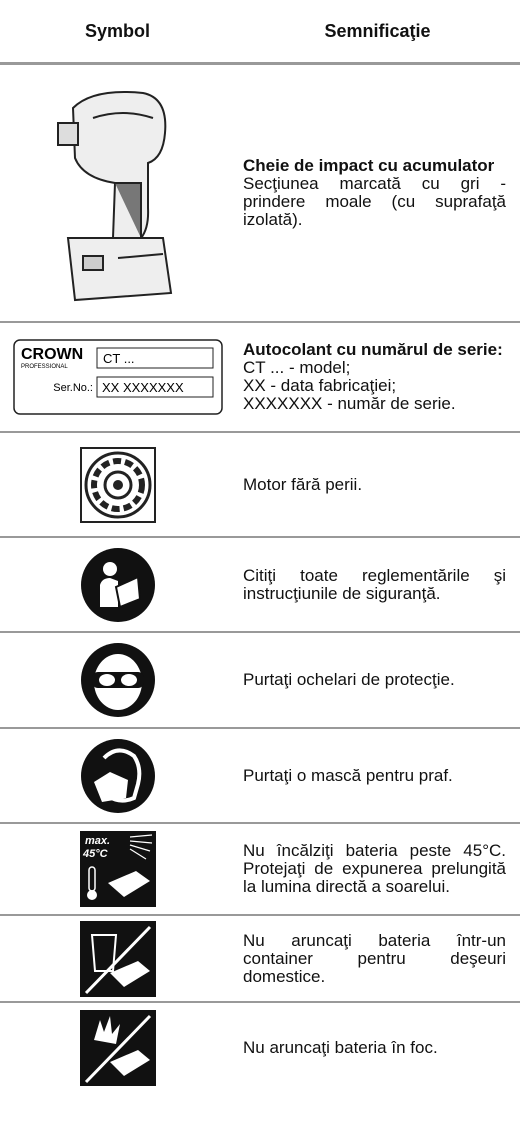  I want to click on row: Purtaţi o mască pentru praf., so click(260, 776).